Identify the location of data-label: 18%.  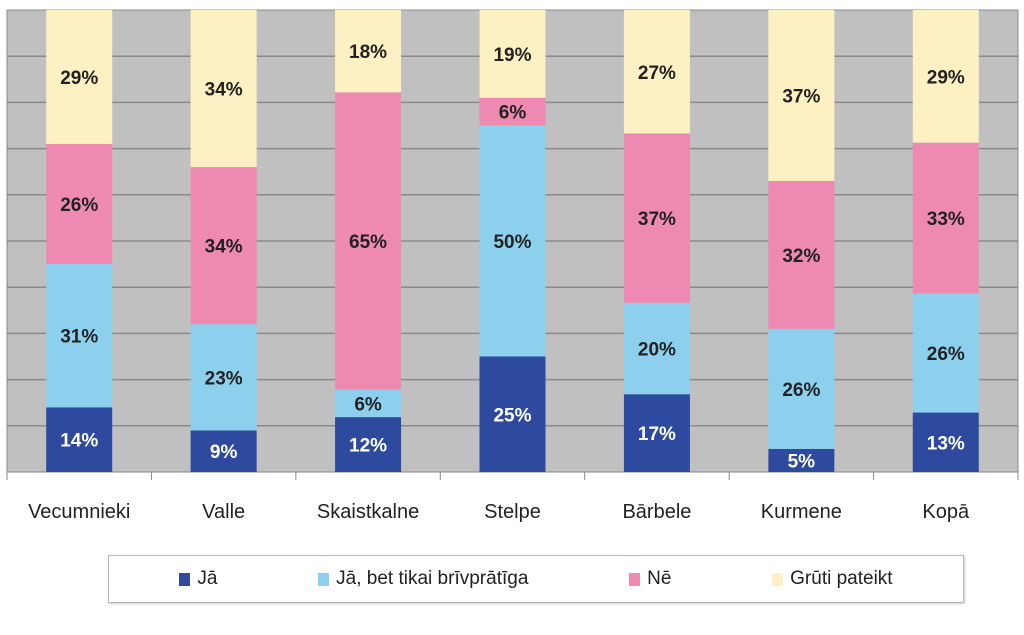
(368, 52).